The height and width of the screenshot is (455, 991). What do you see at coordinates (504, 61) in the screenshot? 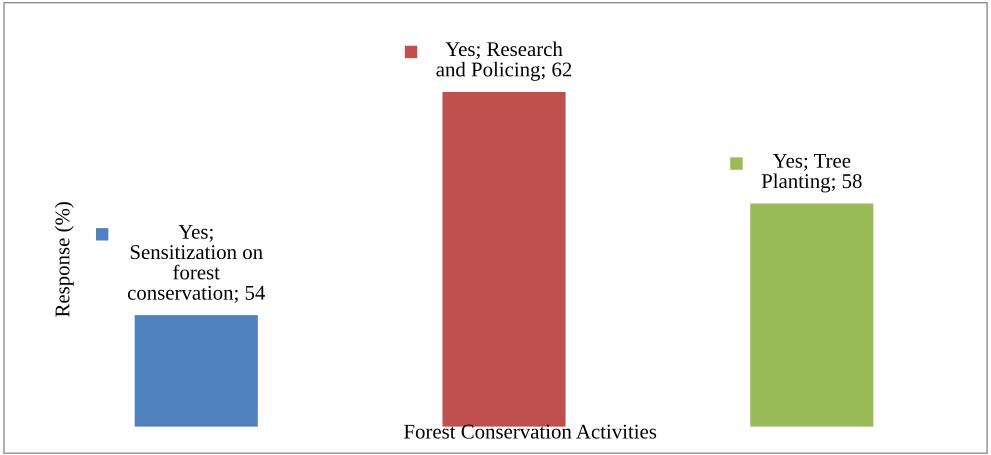
I see `data-label: Yes; Research and Policing; 62` at bounding box center [504, 61].